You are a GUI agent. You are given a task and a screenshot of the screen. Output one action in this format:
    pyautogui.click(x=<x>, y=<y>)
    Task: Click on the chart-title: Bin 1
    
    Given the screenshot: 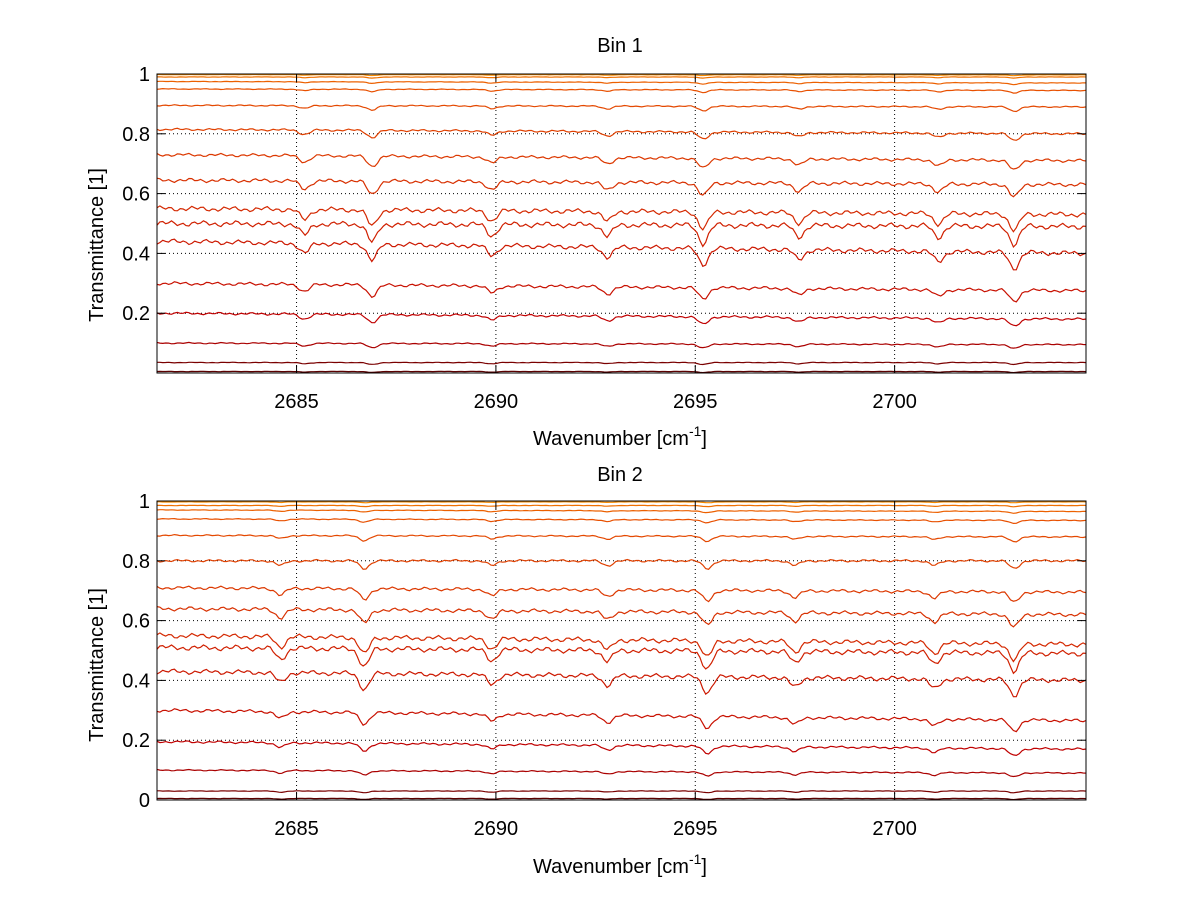 What is the action you would take?
    pyautogui.click(x=620, y=46)
    